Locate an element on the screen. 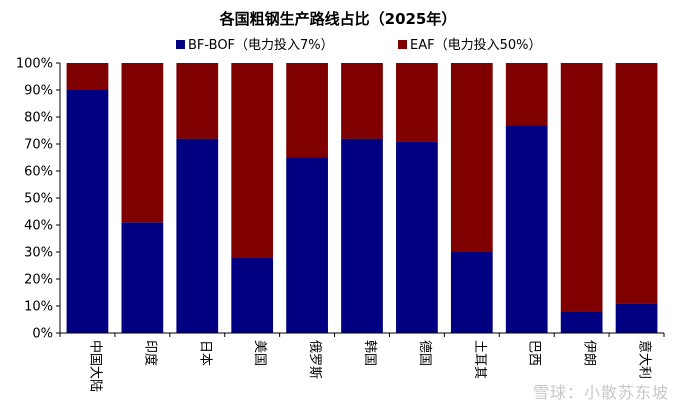 The width and height of the screenshot is (677, 409). x-tick-label: 美国 is located at coordinates (259, 353).